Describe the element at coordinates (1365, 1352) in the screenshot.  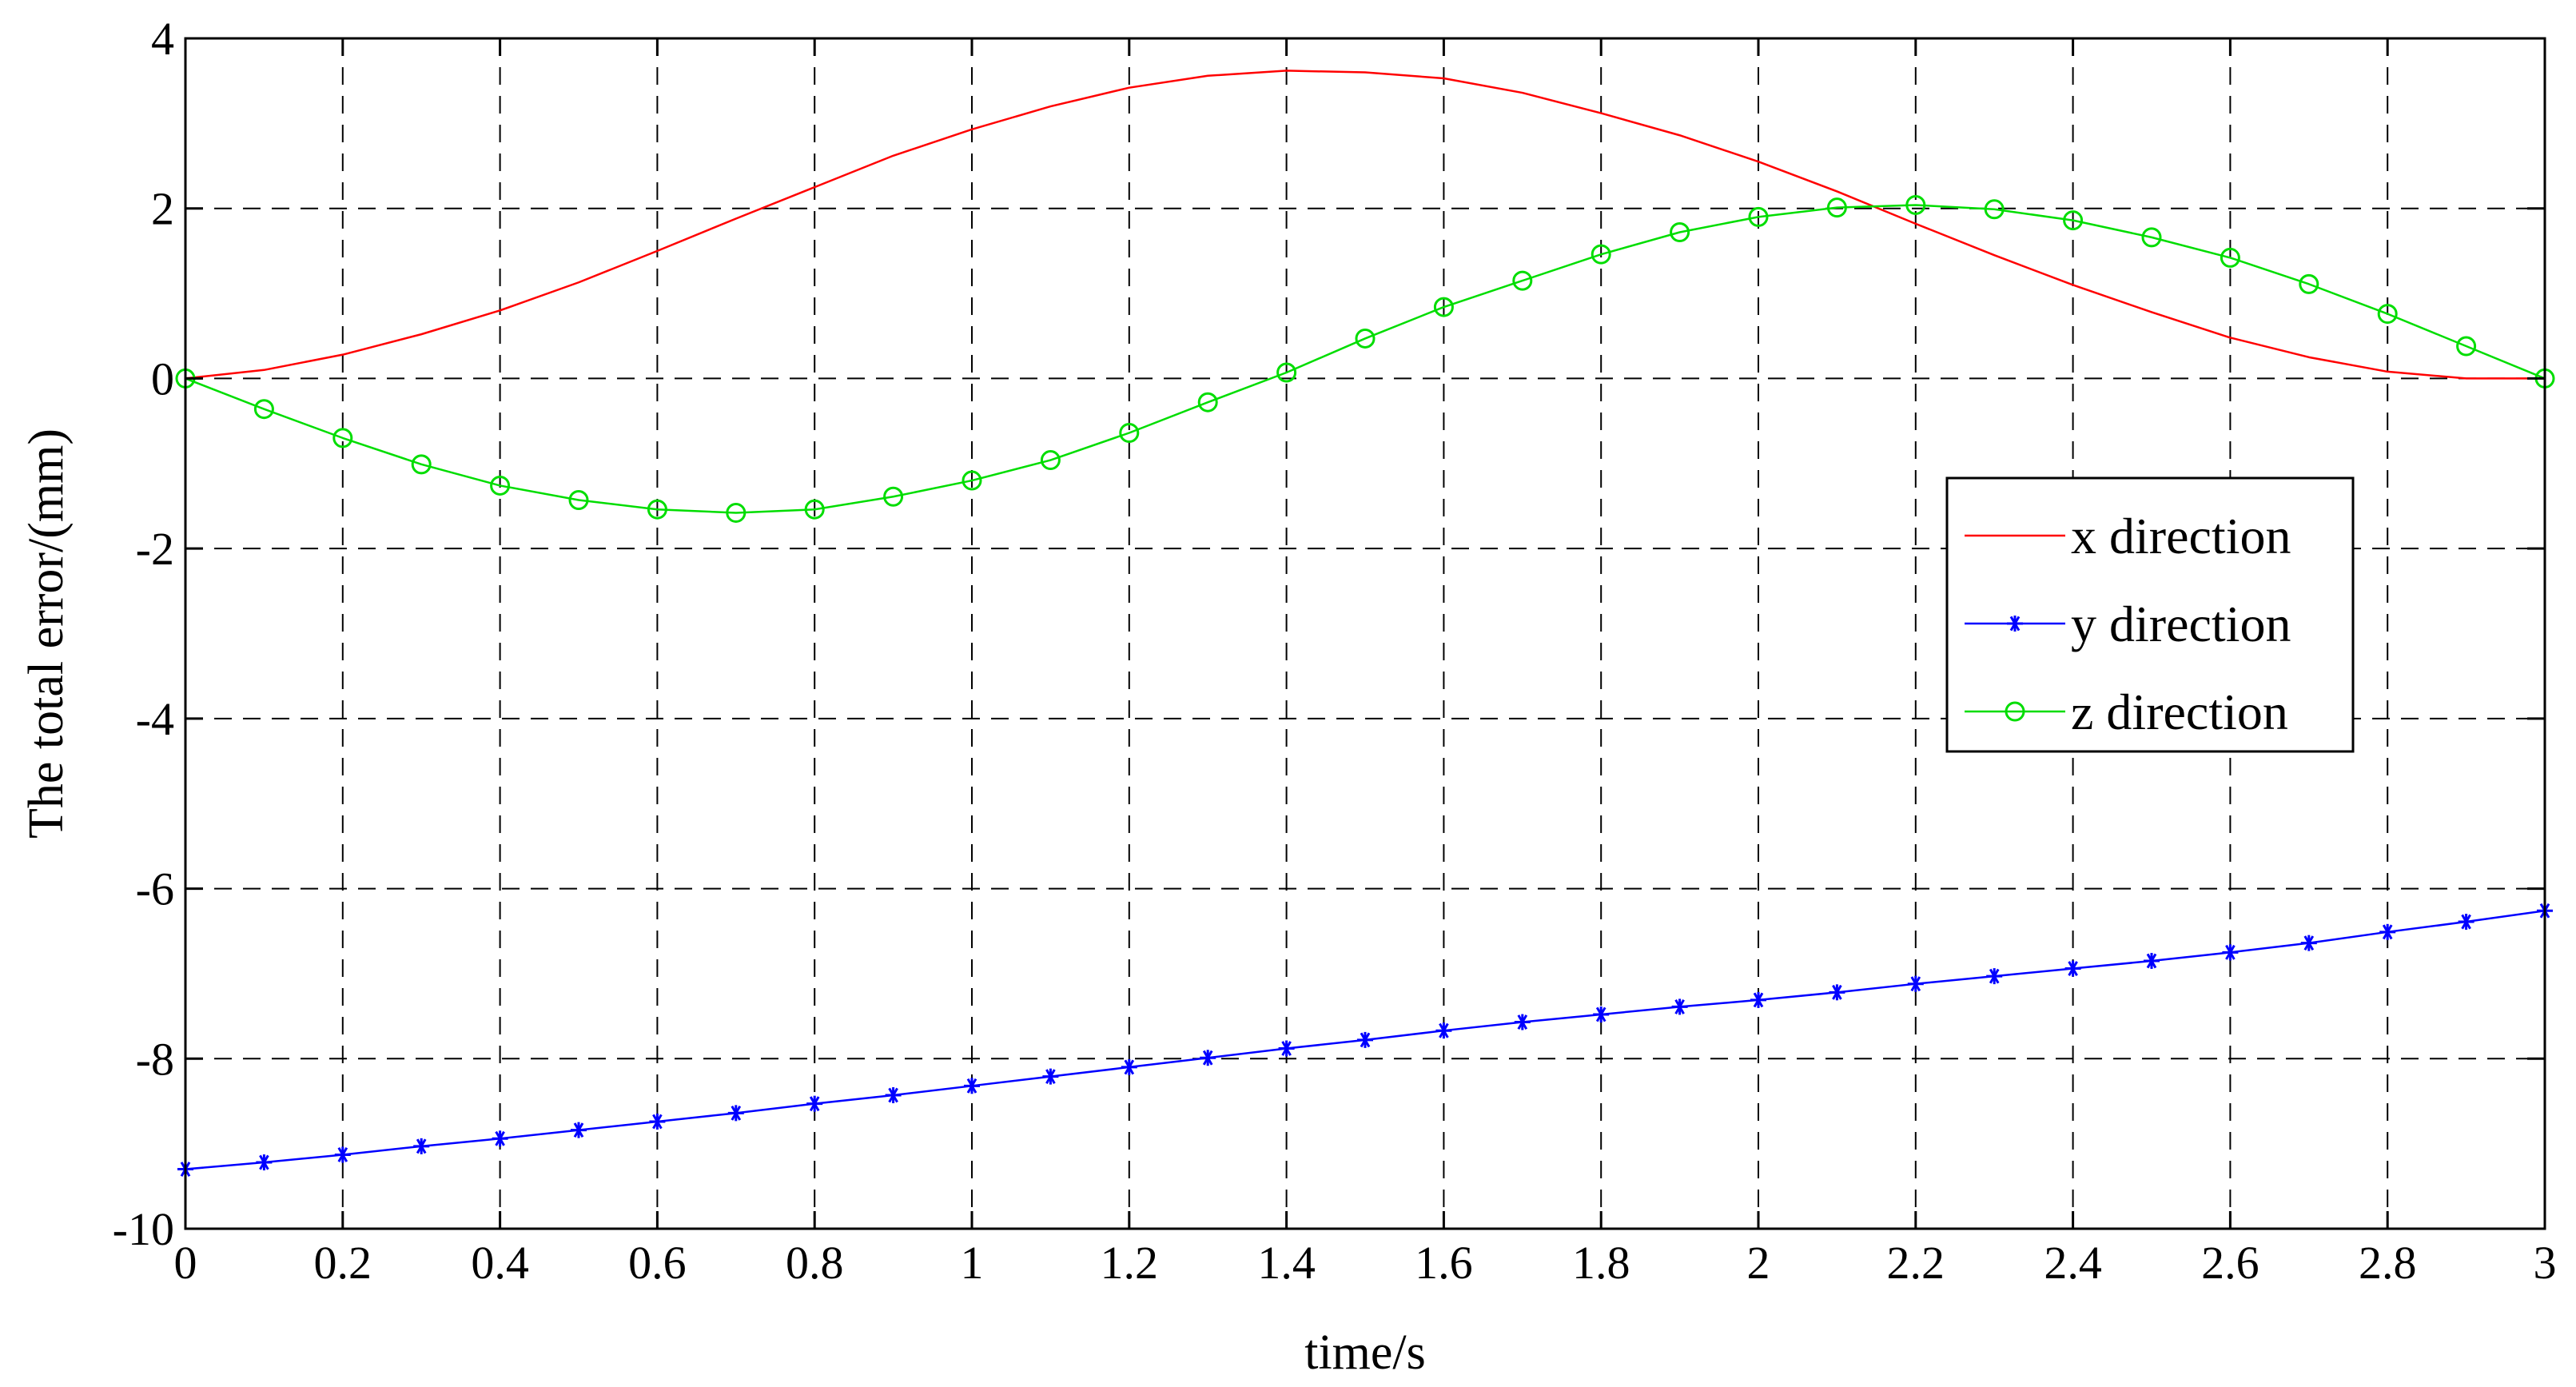
I see `x-axis-label: time/s` at that location.